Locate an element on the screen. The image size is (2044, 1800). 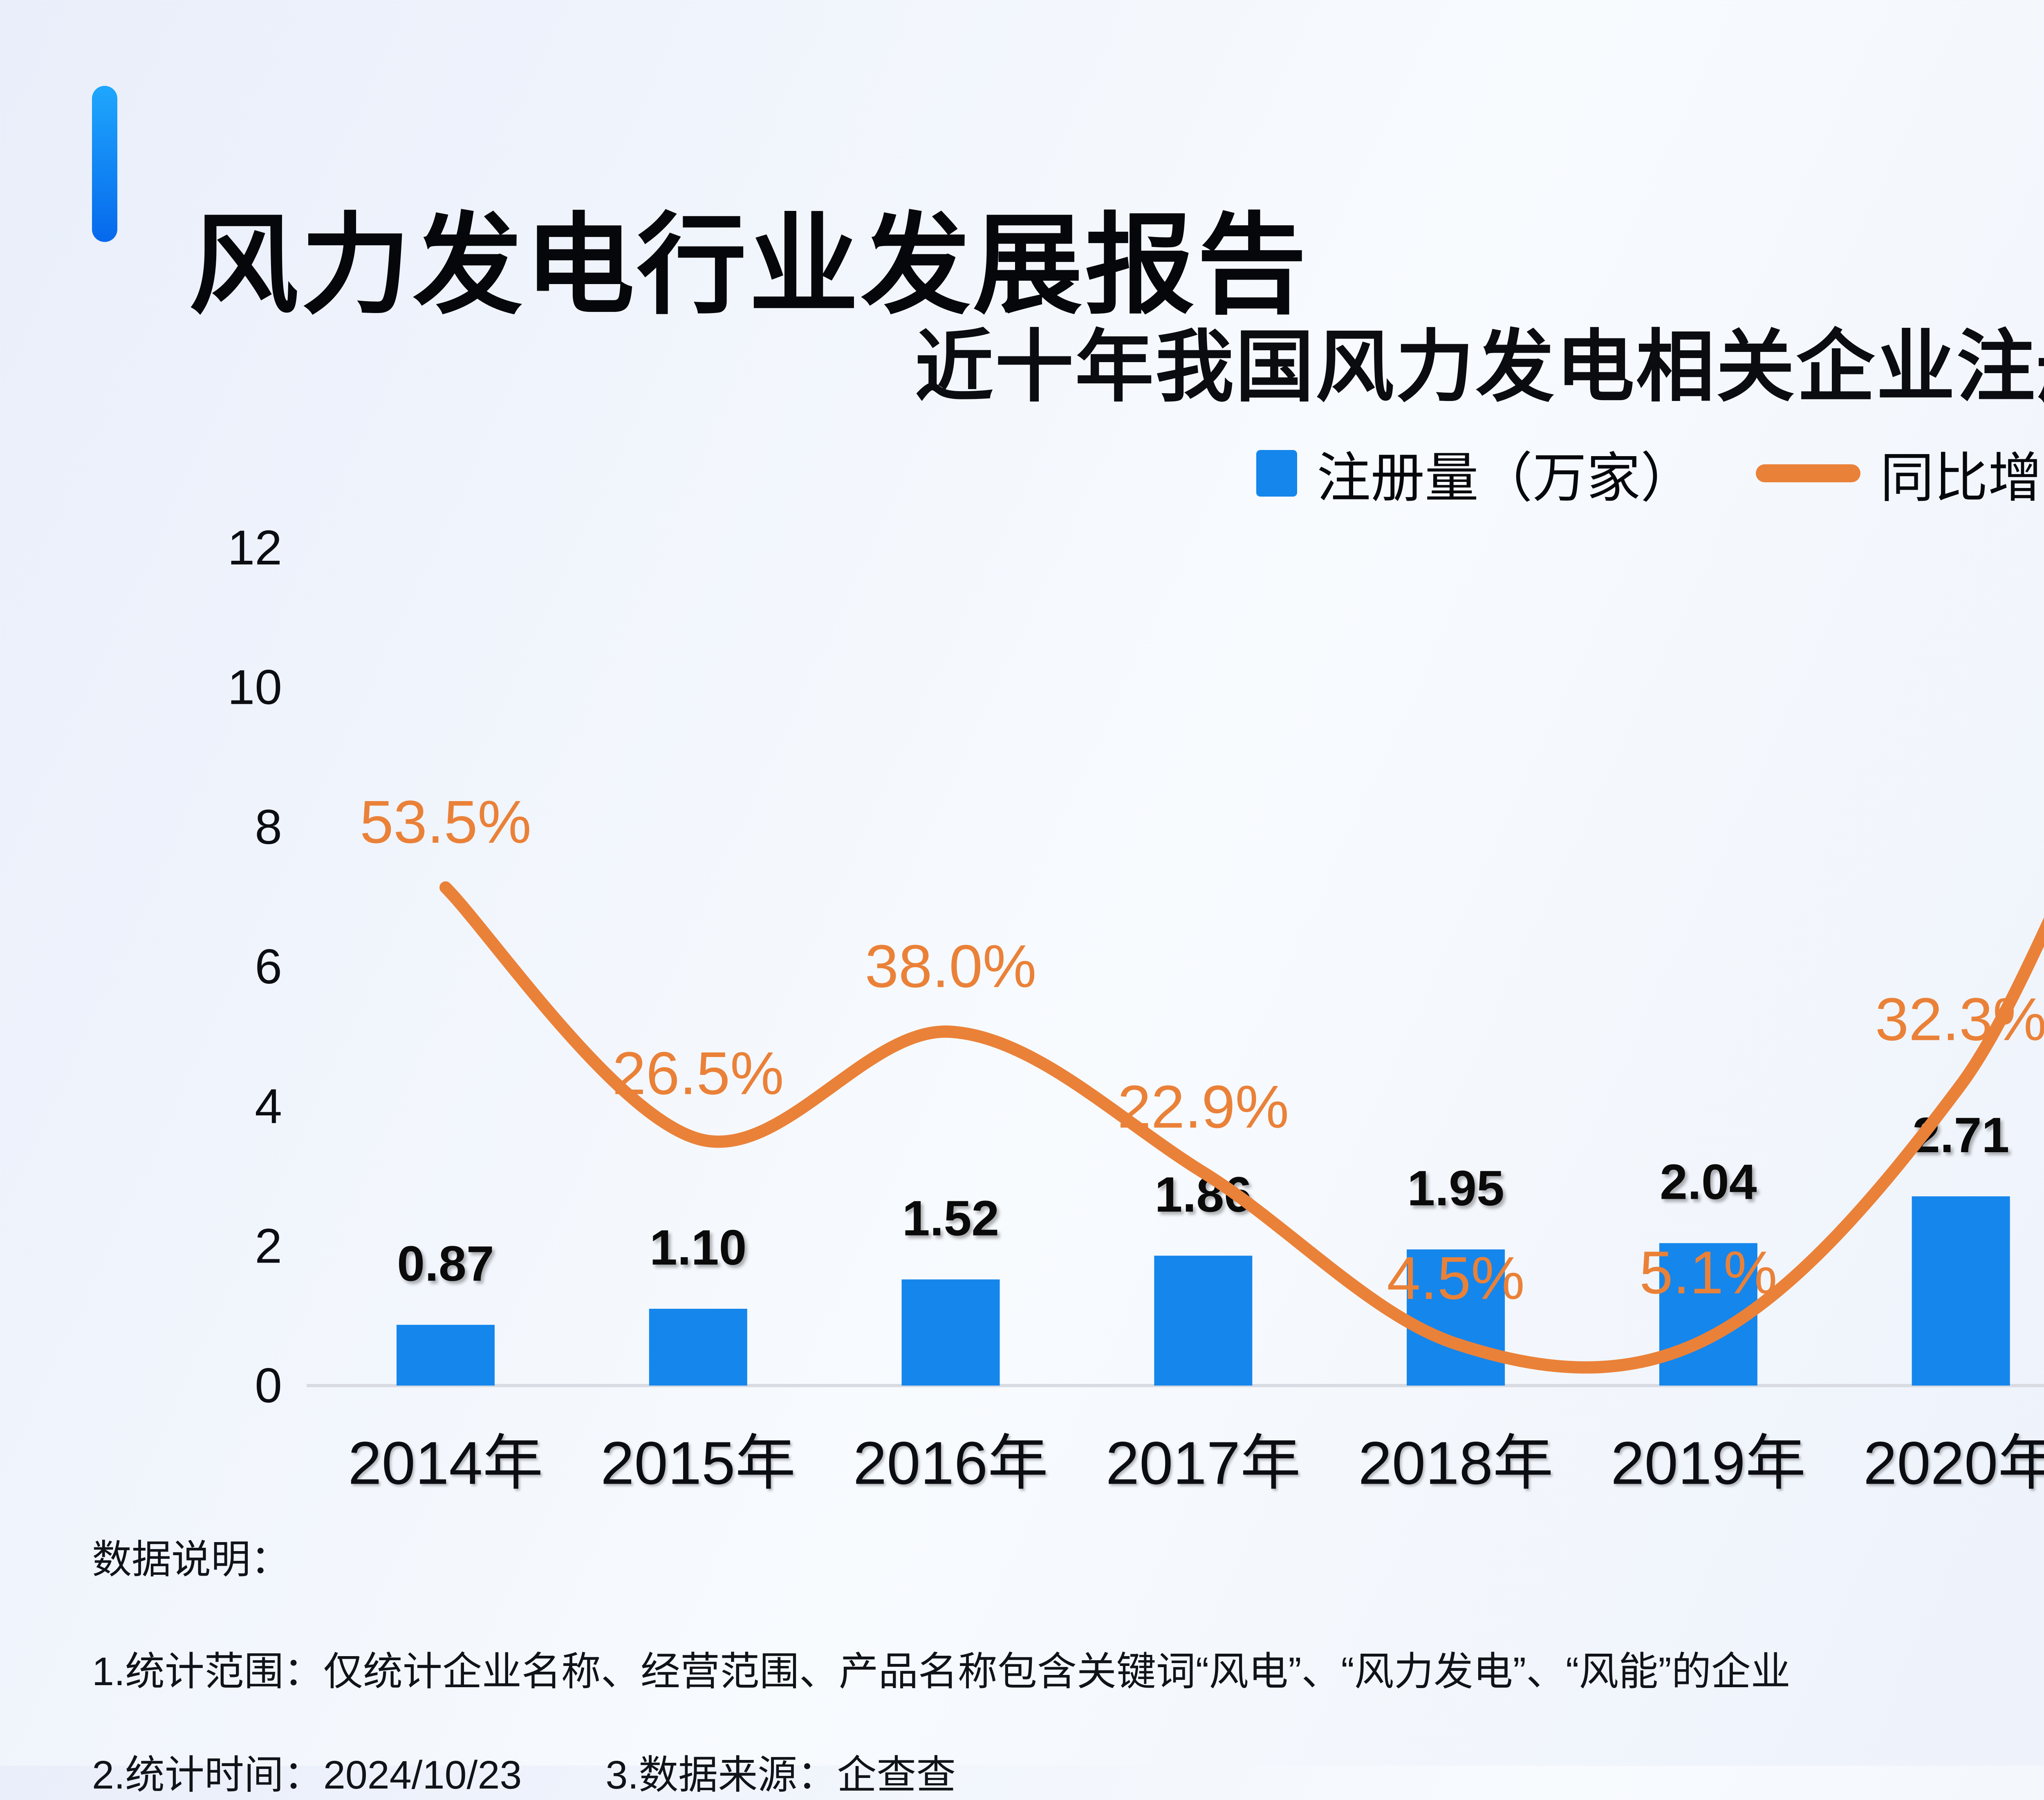
legend-bar-swatch is located at coordinates (1276, 473).